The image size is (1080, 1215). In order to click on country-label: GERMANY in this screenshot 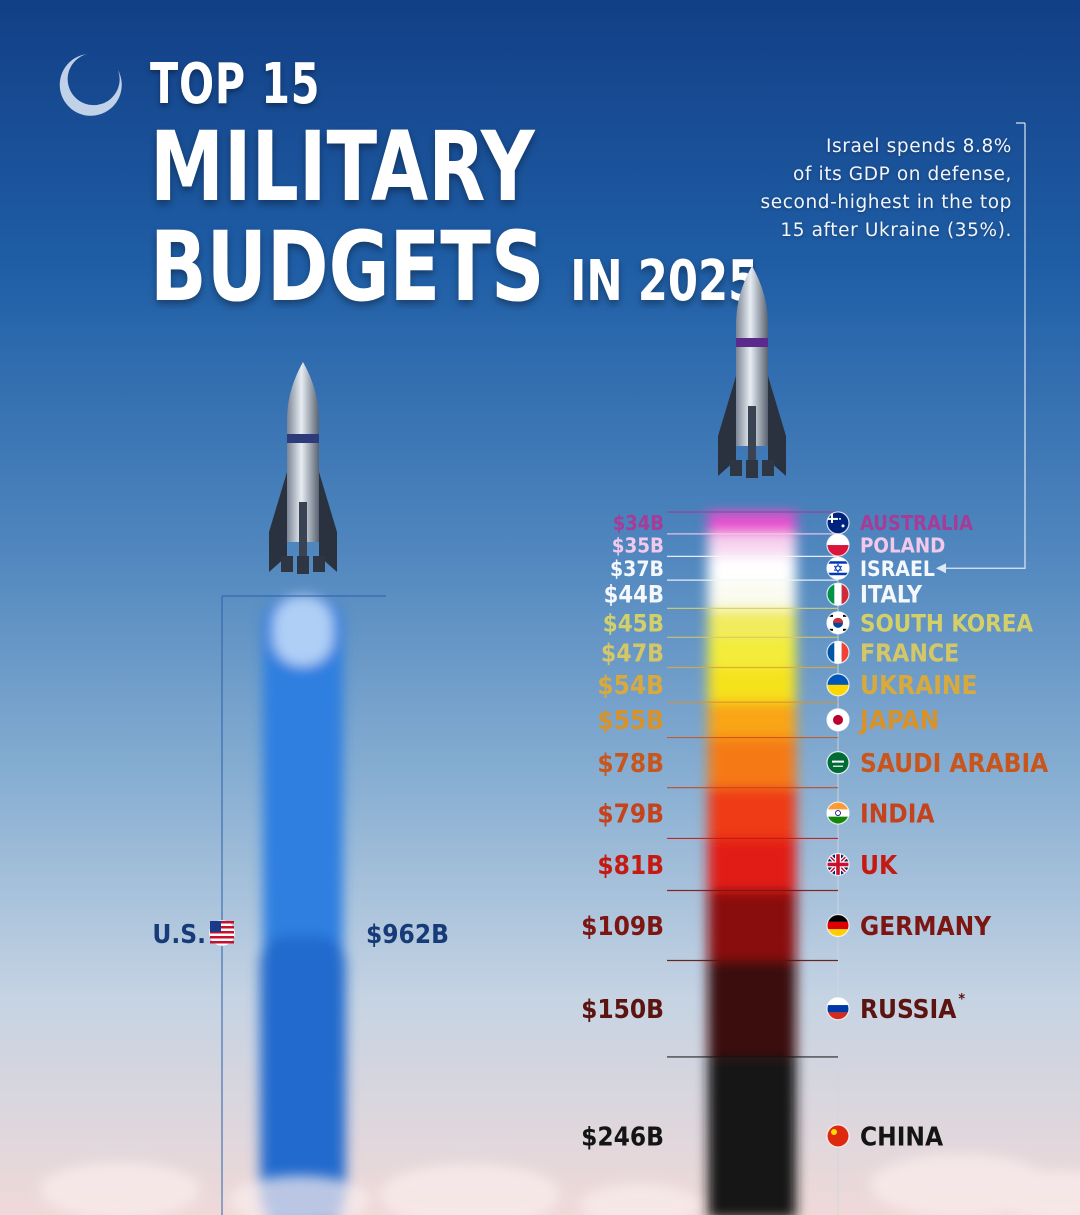, I will do `click(926, 927)`.